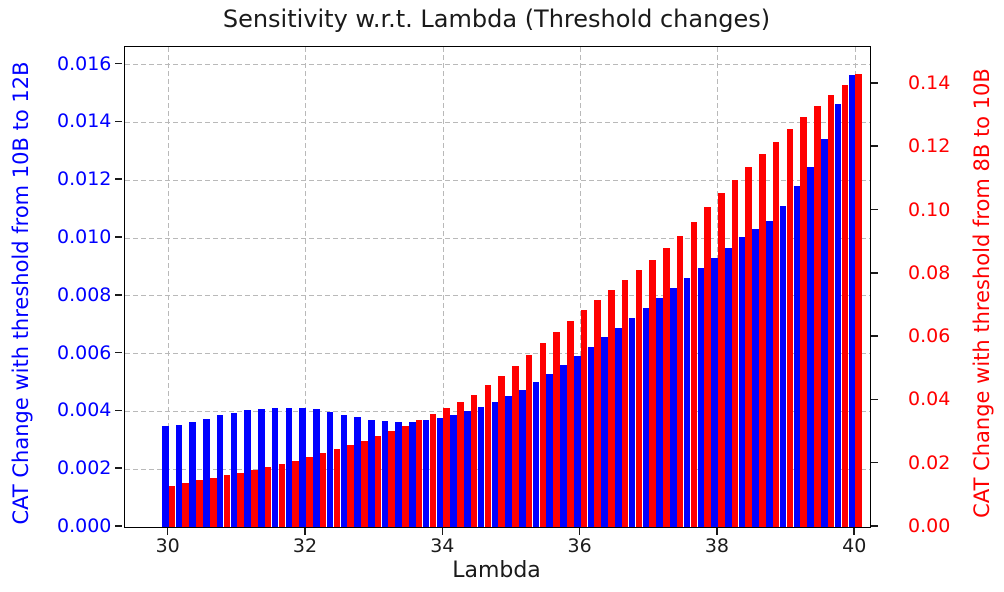 The width and height of the screenshot is (1004, 592). I want to click on left-tick-label: 0.010, so click(84, 237).